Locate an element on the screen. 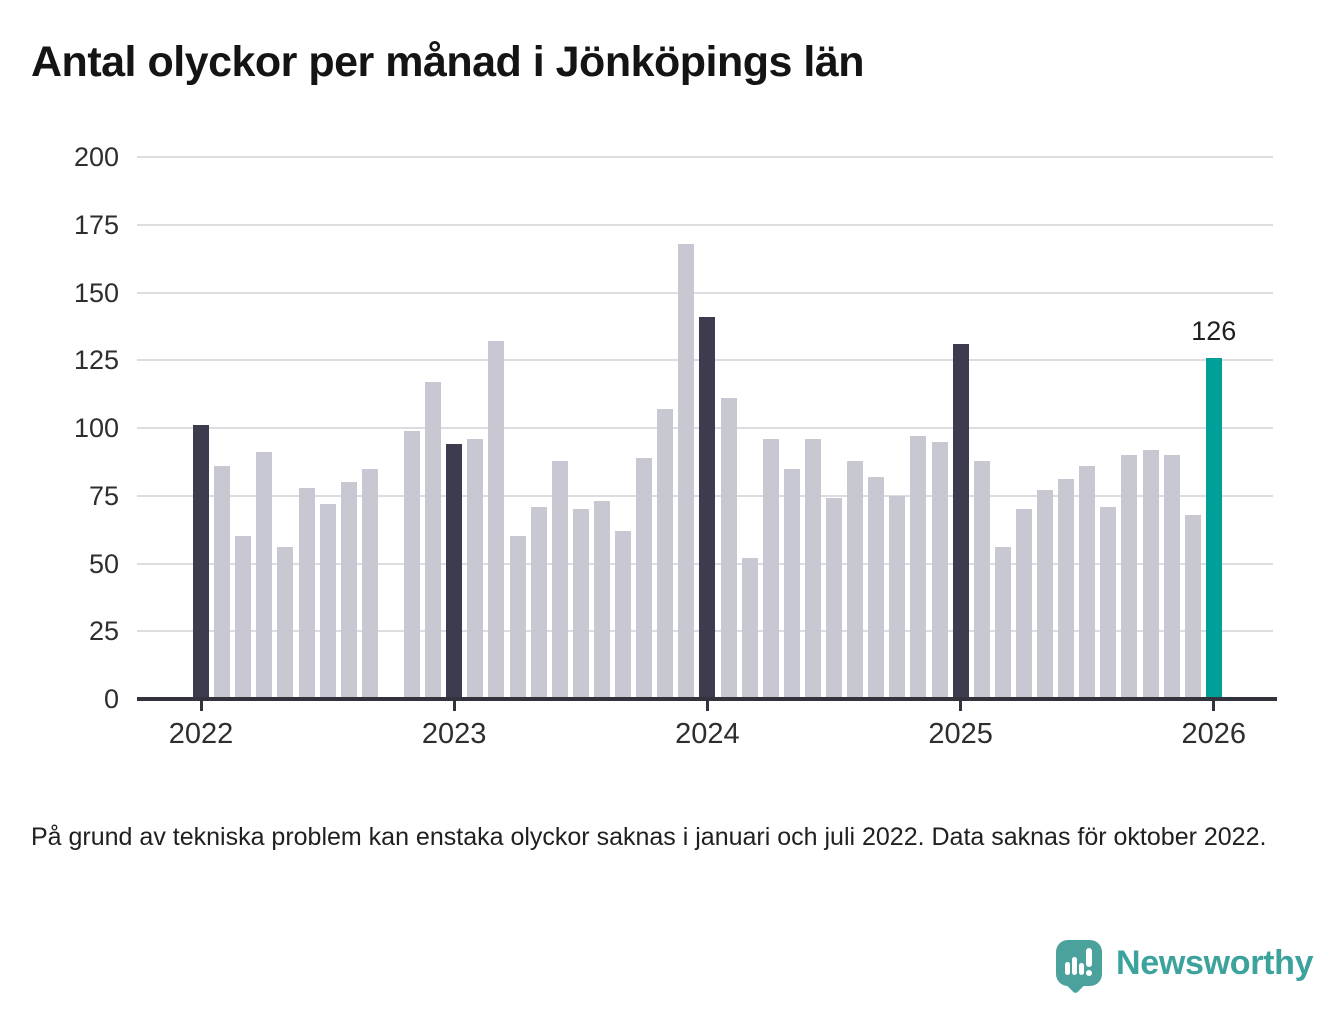 The width and height of the screenshot is (1340, 1020). y-tick-label: 175 is located at coordinates (96, 224).